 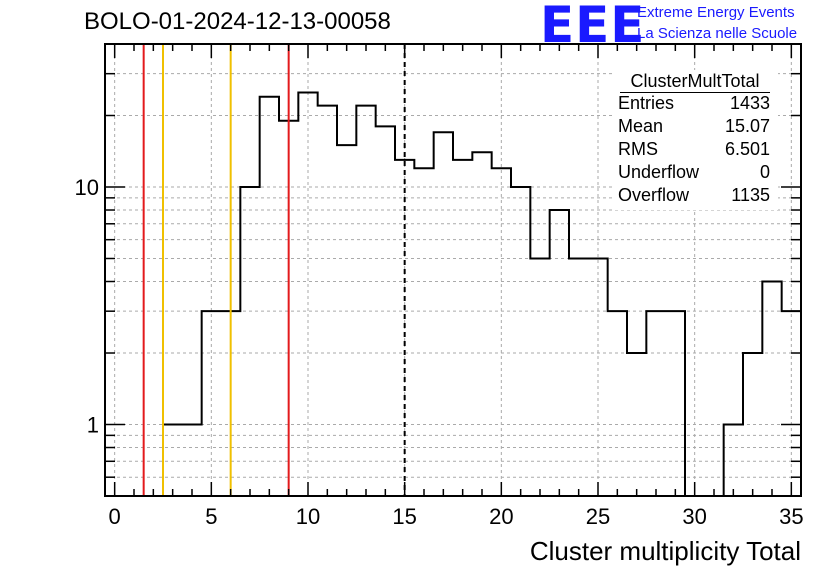 I want to click on logo-line-1: Extreme Energy Events, so click(x=716, y=12).